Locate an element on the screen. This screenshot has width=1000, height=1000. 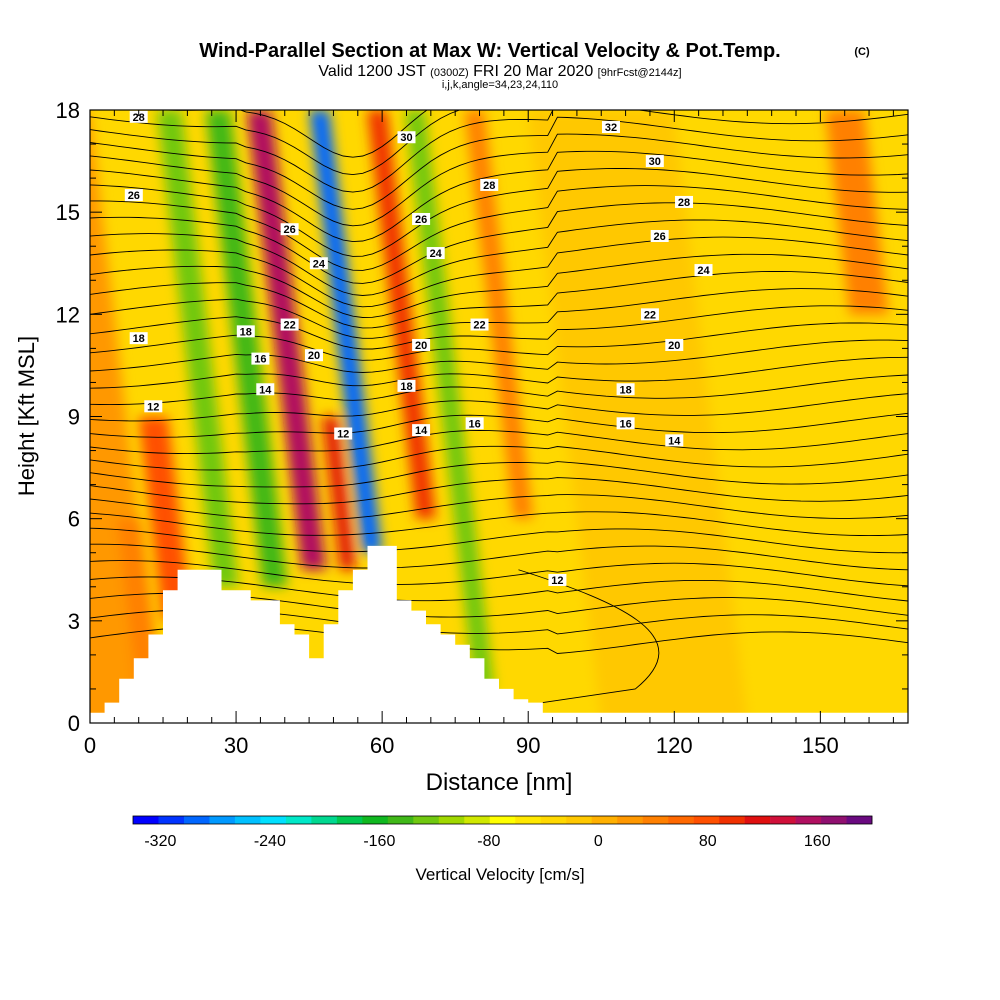
y-tick-label: 18 is located at coordinates (68, 110).